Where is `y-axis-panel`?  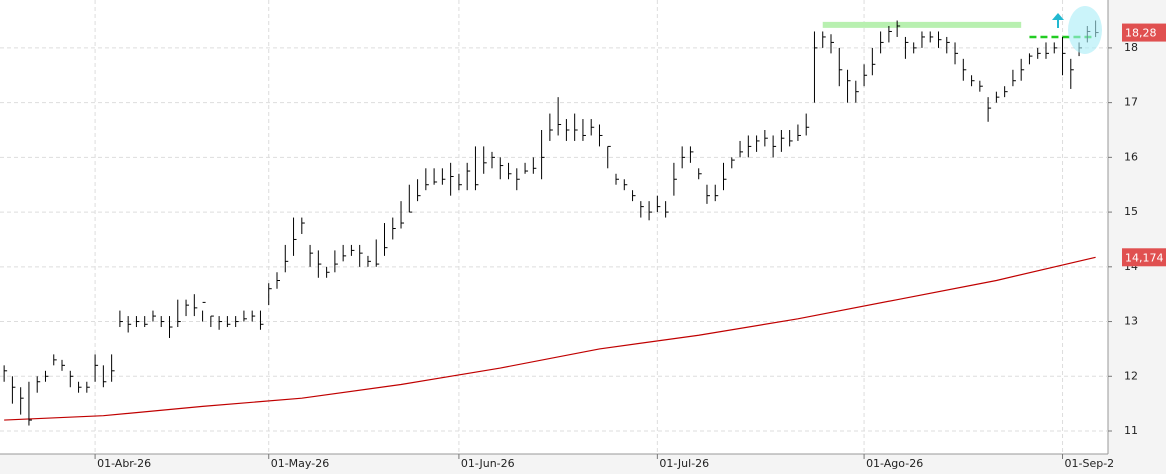
y-axis-panel is located at coordinates (1137, 237).